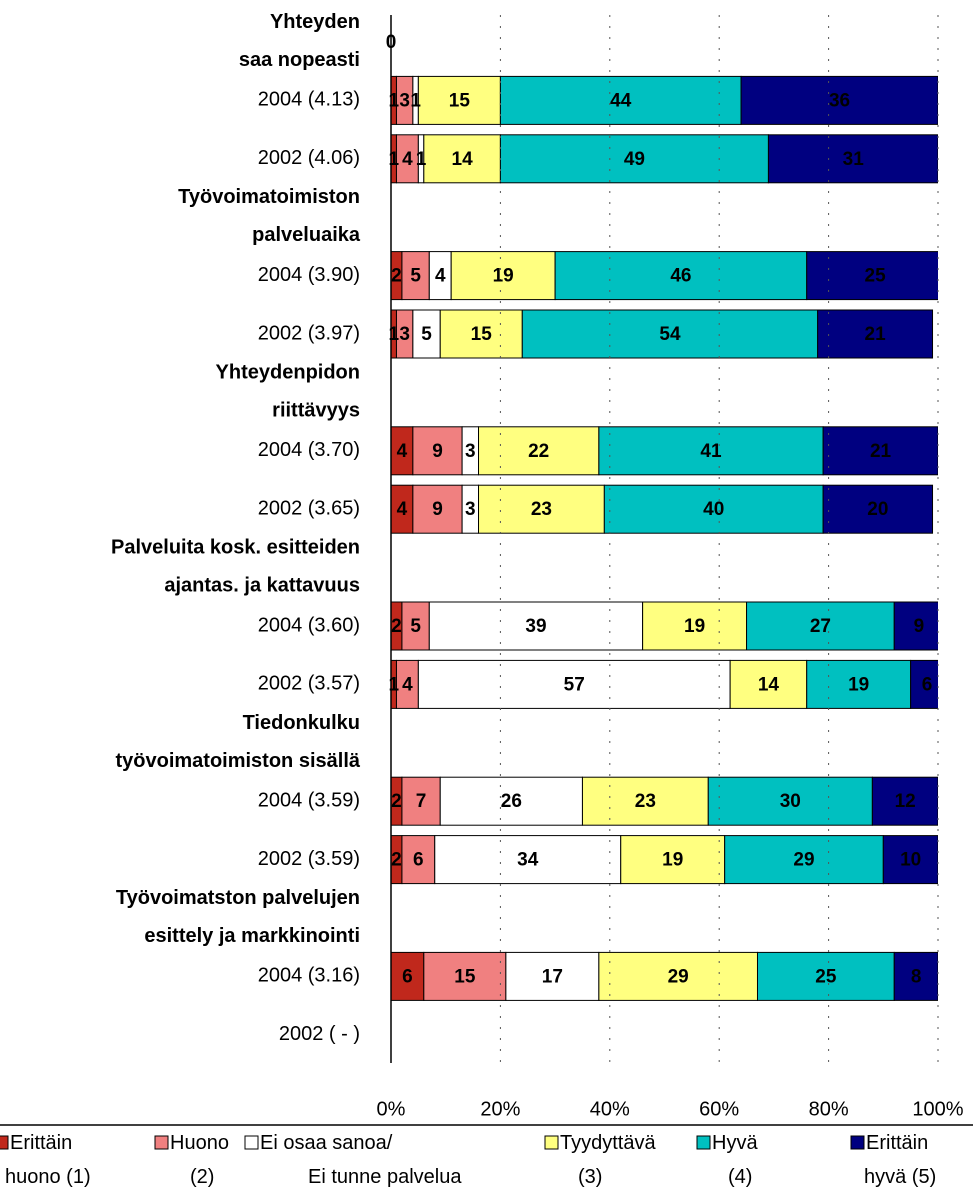  I want to click on row-label: 2002 (3.97), so click(309, 333).